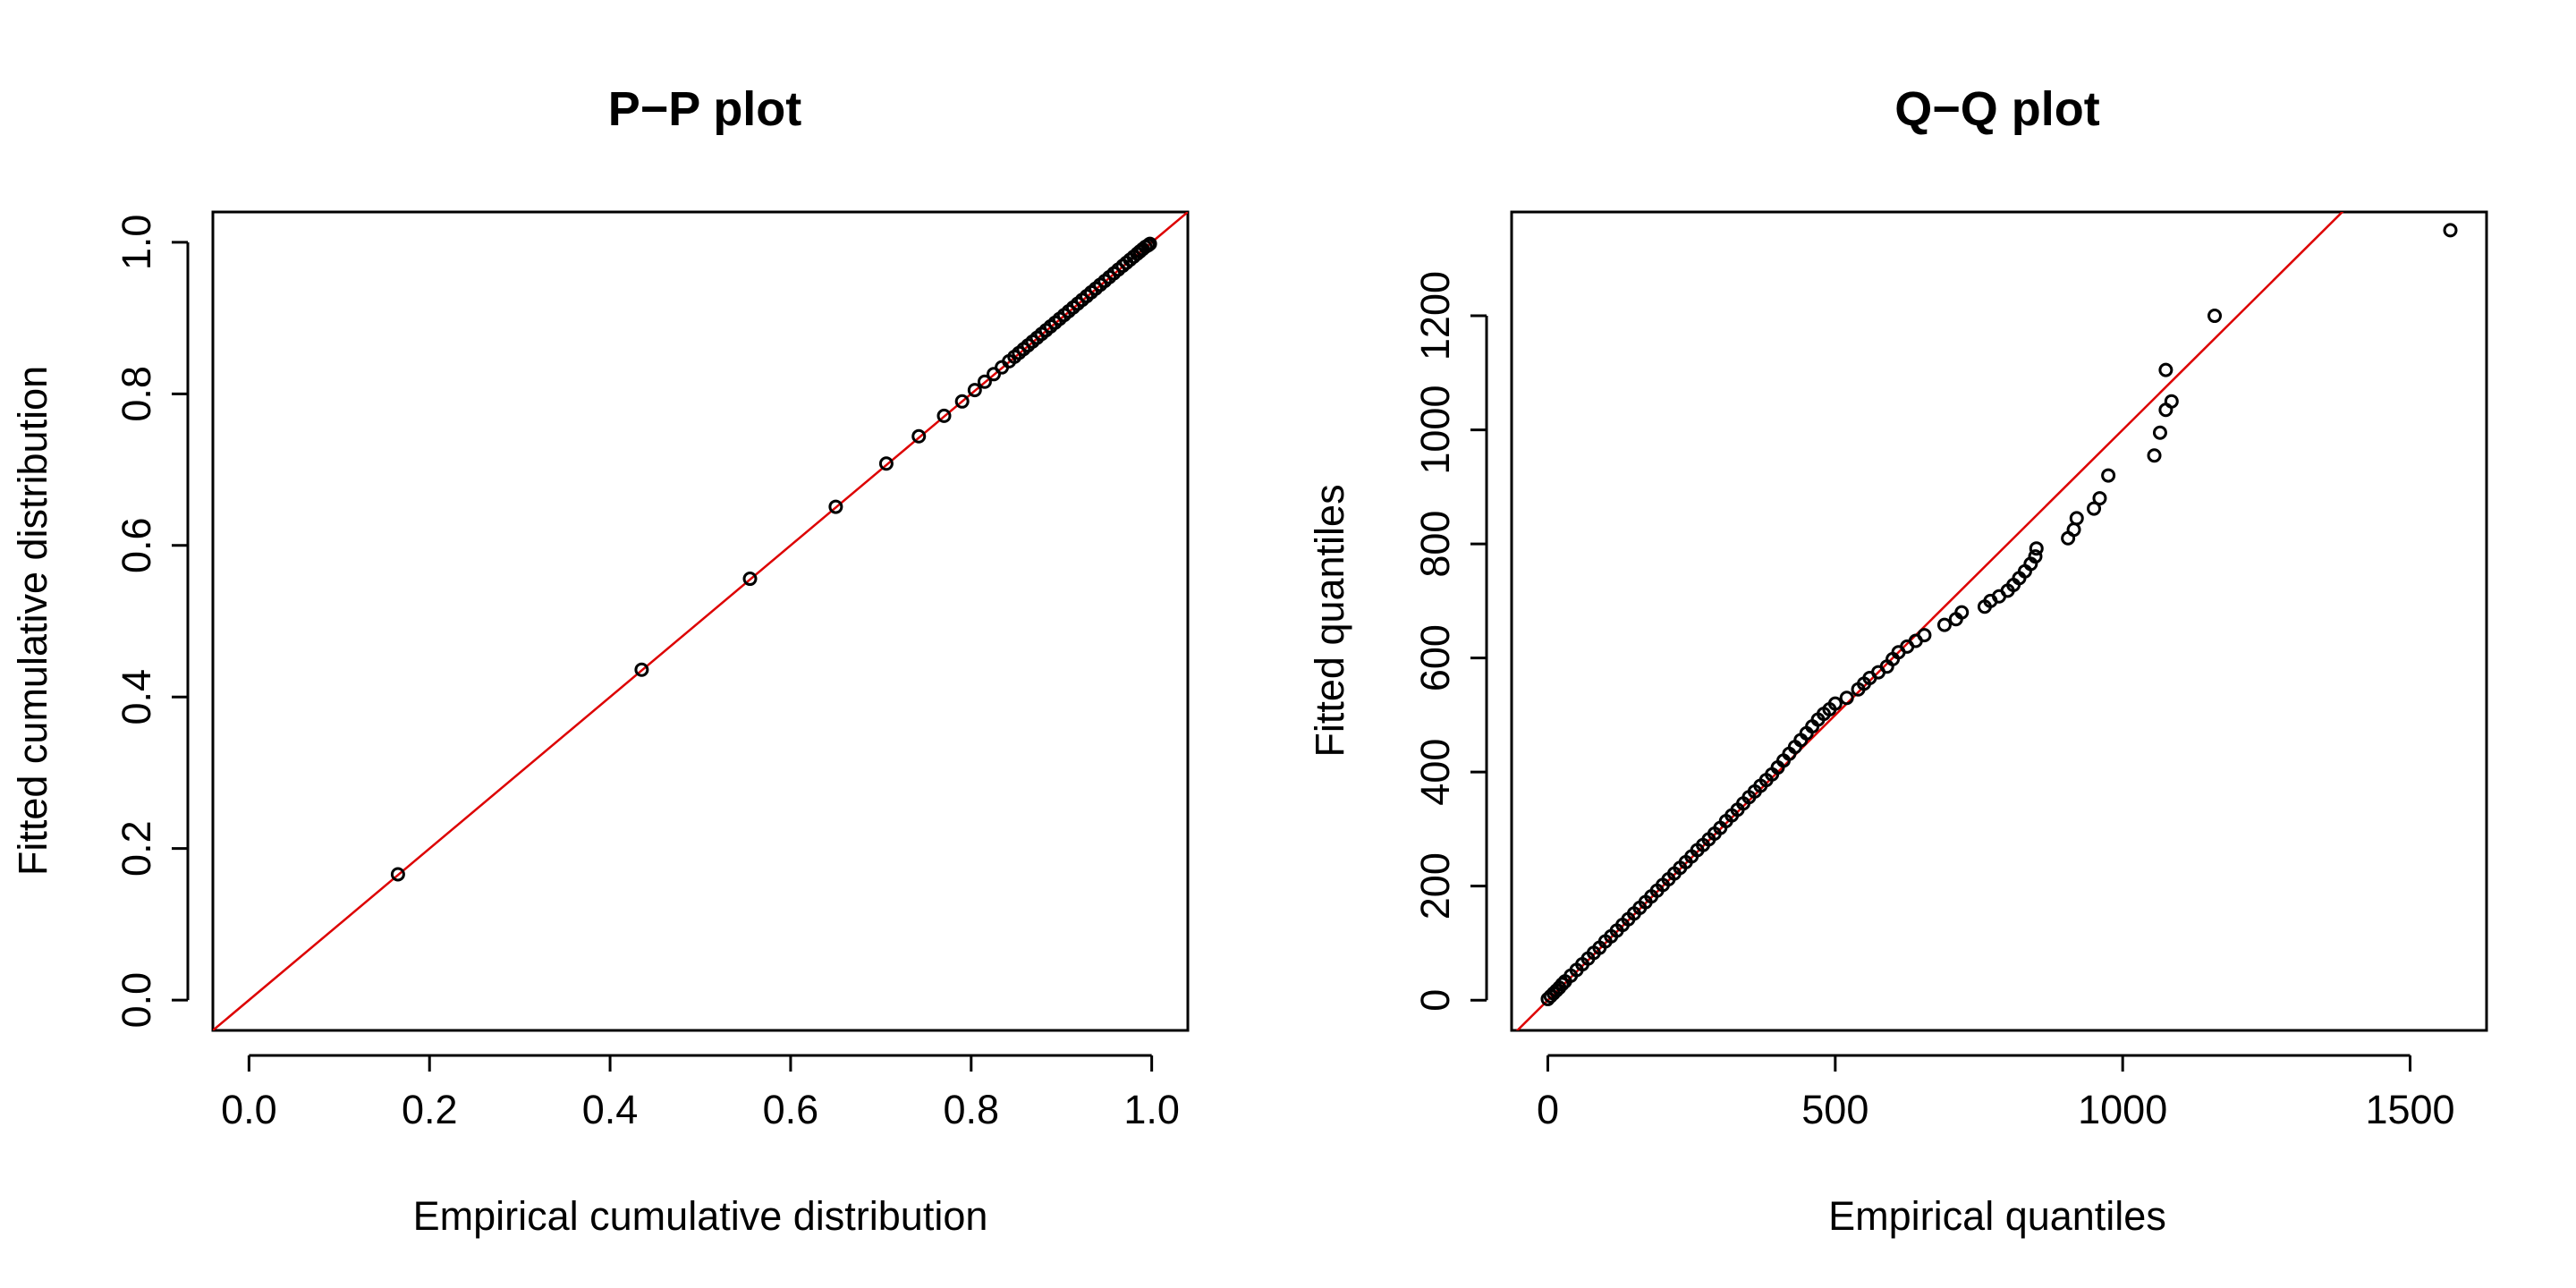 The height and width of the screenshot is (1288, 2576). Describe the element at coordinates (430, 1109) in the screenshot. I see `pp-x-tick-label: 0.2` at that location.